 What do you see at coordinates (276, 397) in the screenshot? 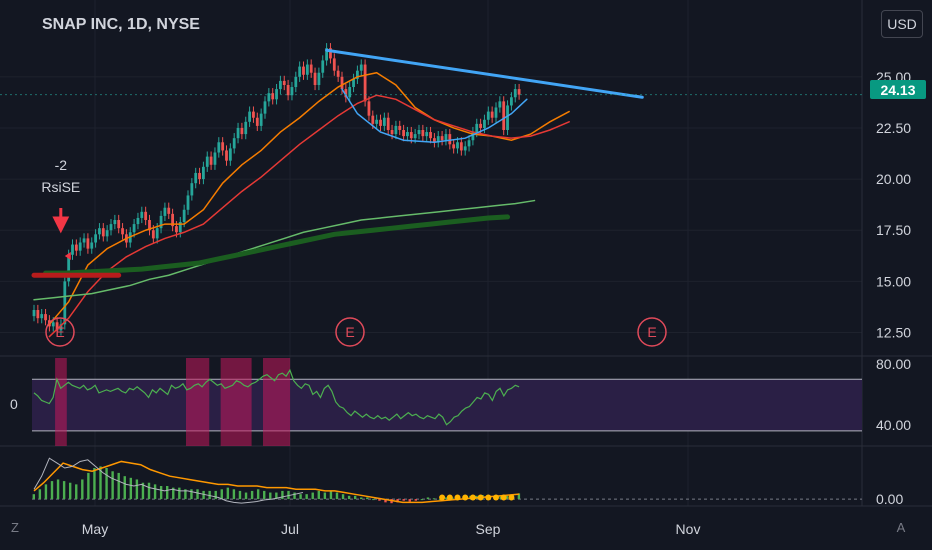
I see `rsi-line` at bounding box center [276, 397].